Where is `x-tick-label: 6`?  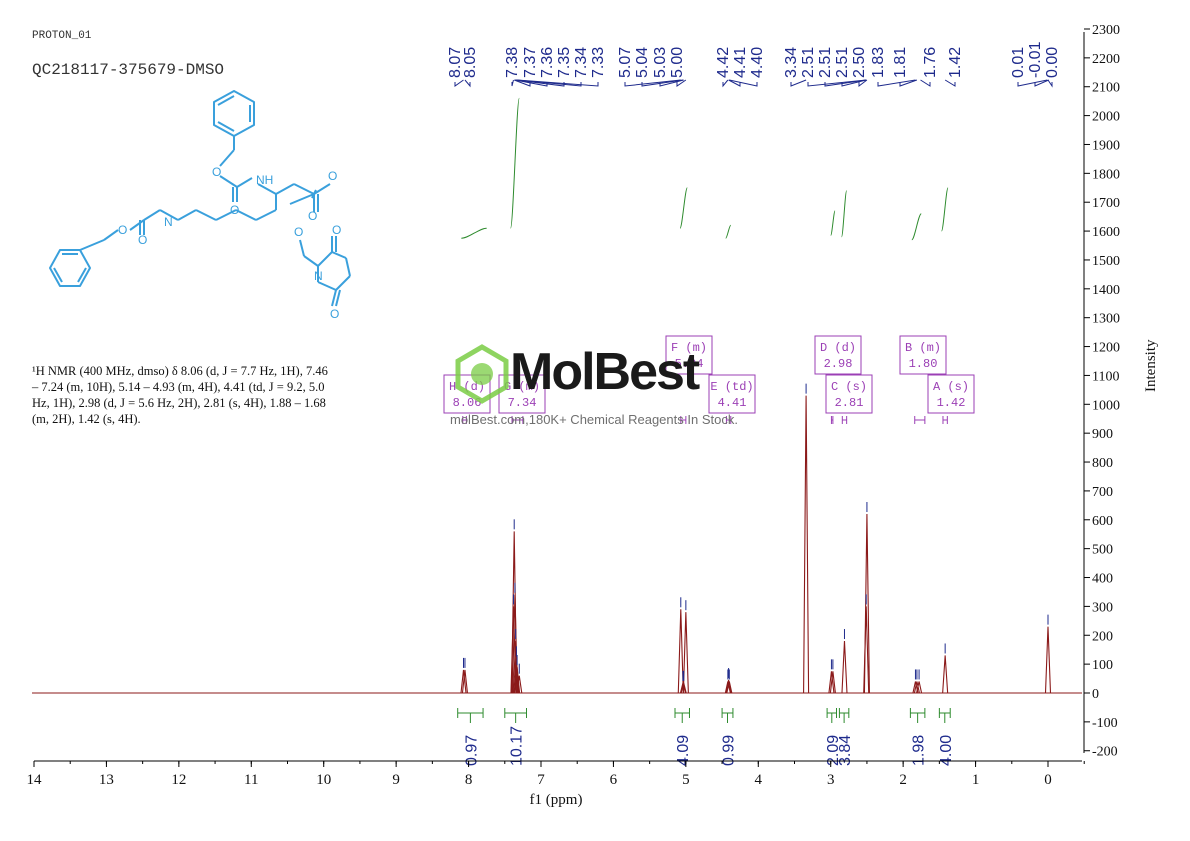 x-tick-label: 6 is located at coordinates (614, 780).